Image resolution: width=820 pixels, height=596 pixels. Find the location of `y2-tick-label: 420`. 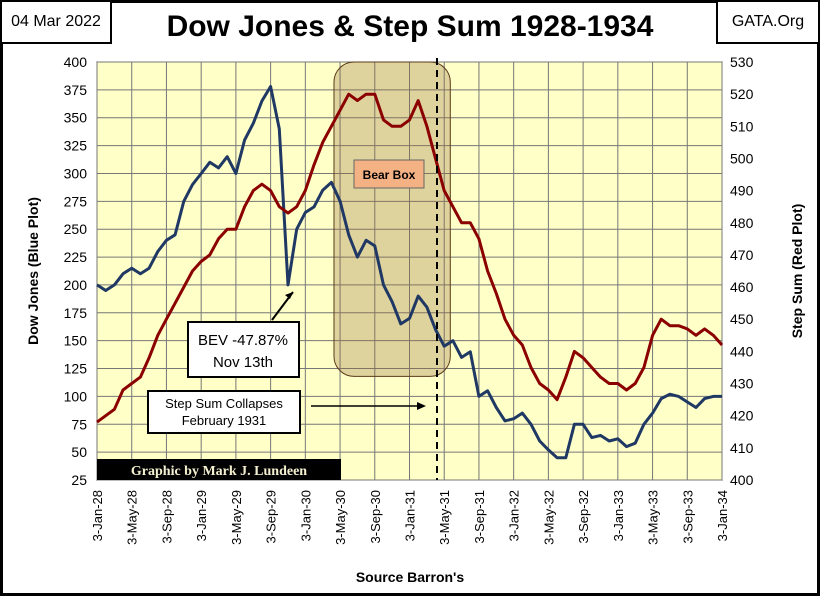

y2-tick-label: 420 is located at coordinates (742, 416).